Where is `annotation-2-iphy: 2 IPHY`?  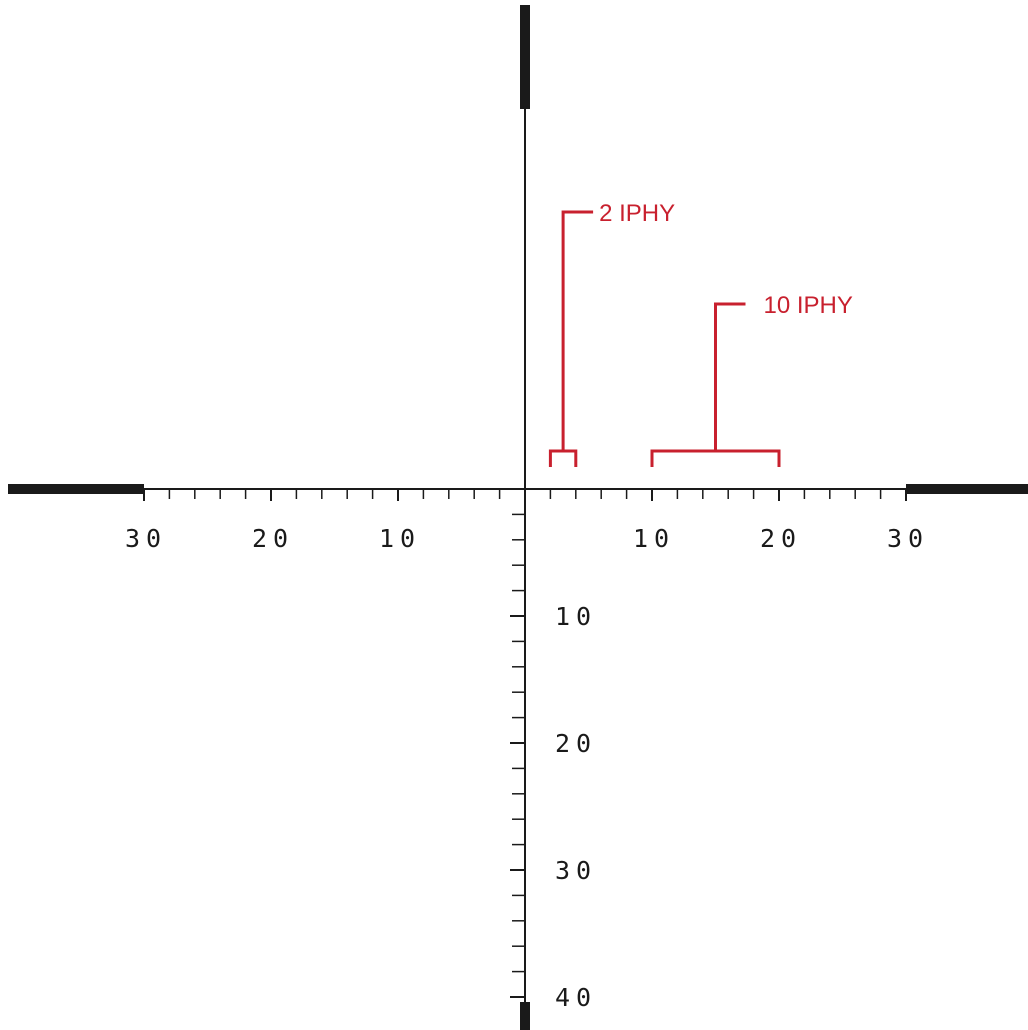
annotation-2-iphy: 2 IPHY is located at coordinates (611, 333).